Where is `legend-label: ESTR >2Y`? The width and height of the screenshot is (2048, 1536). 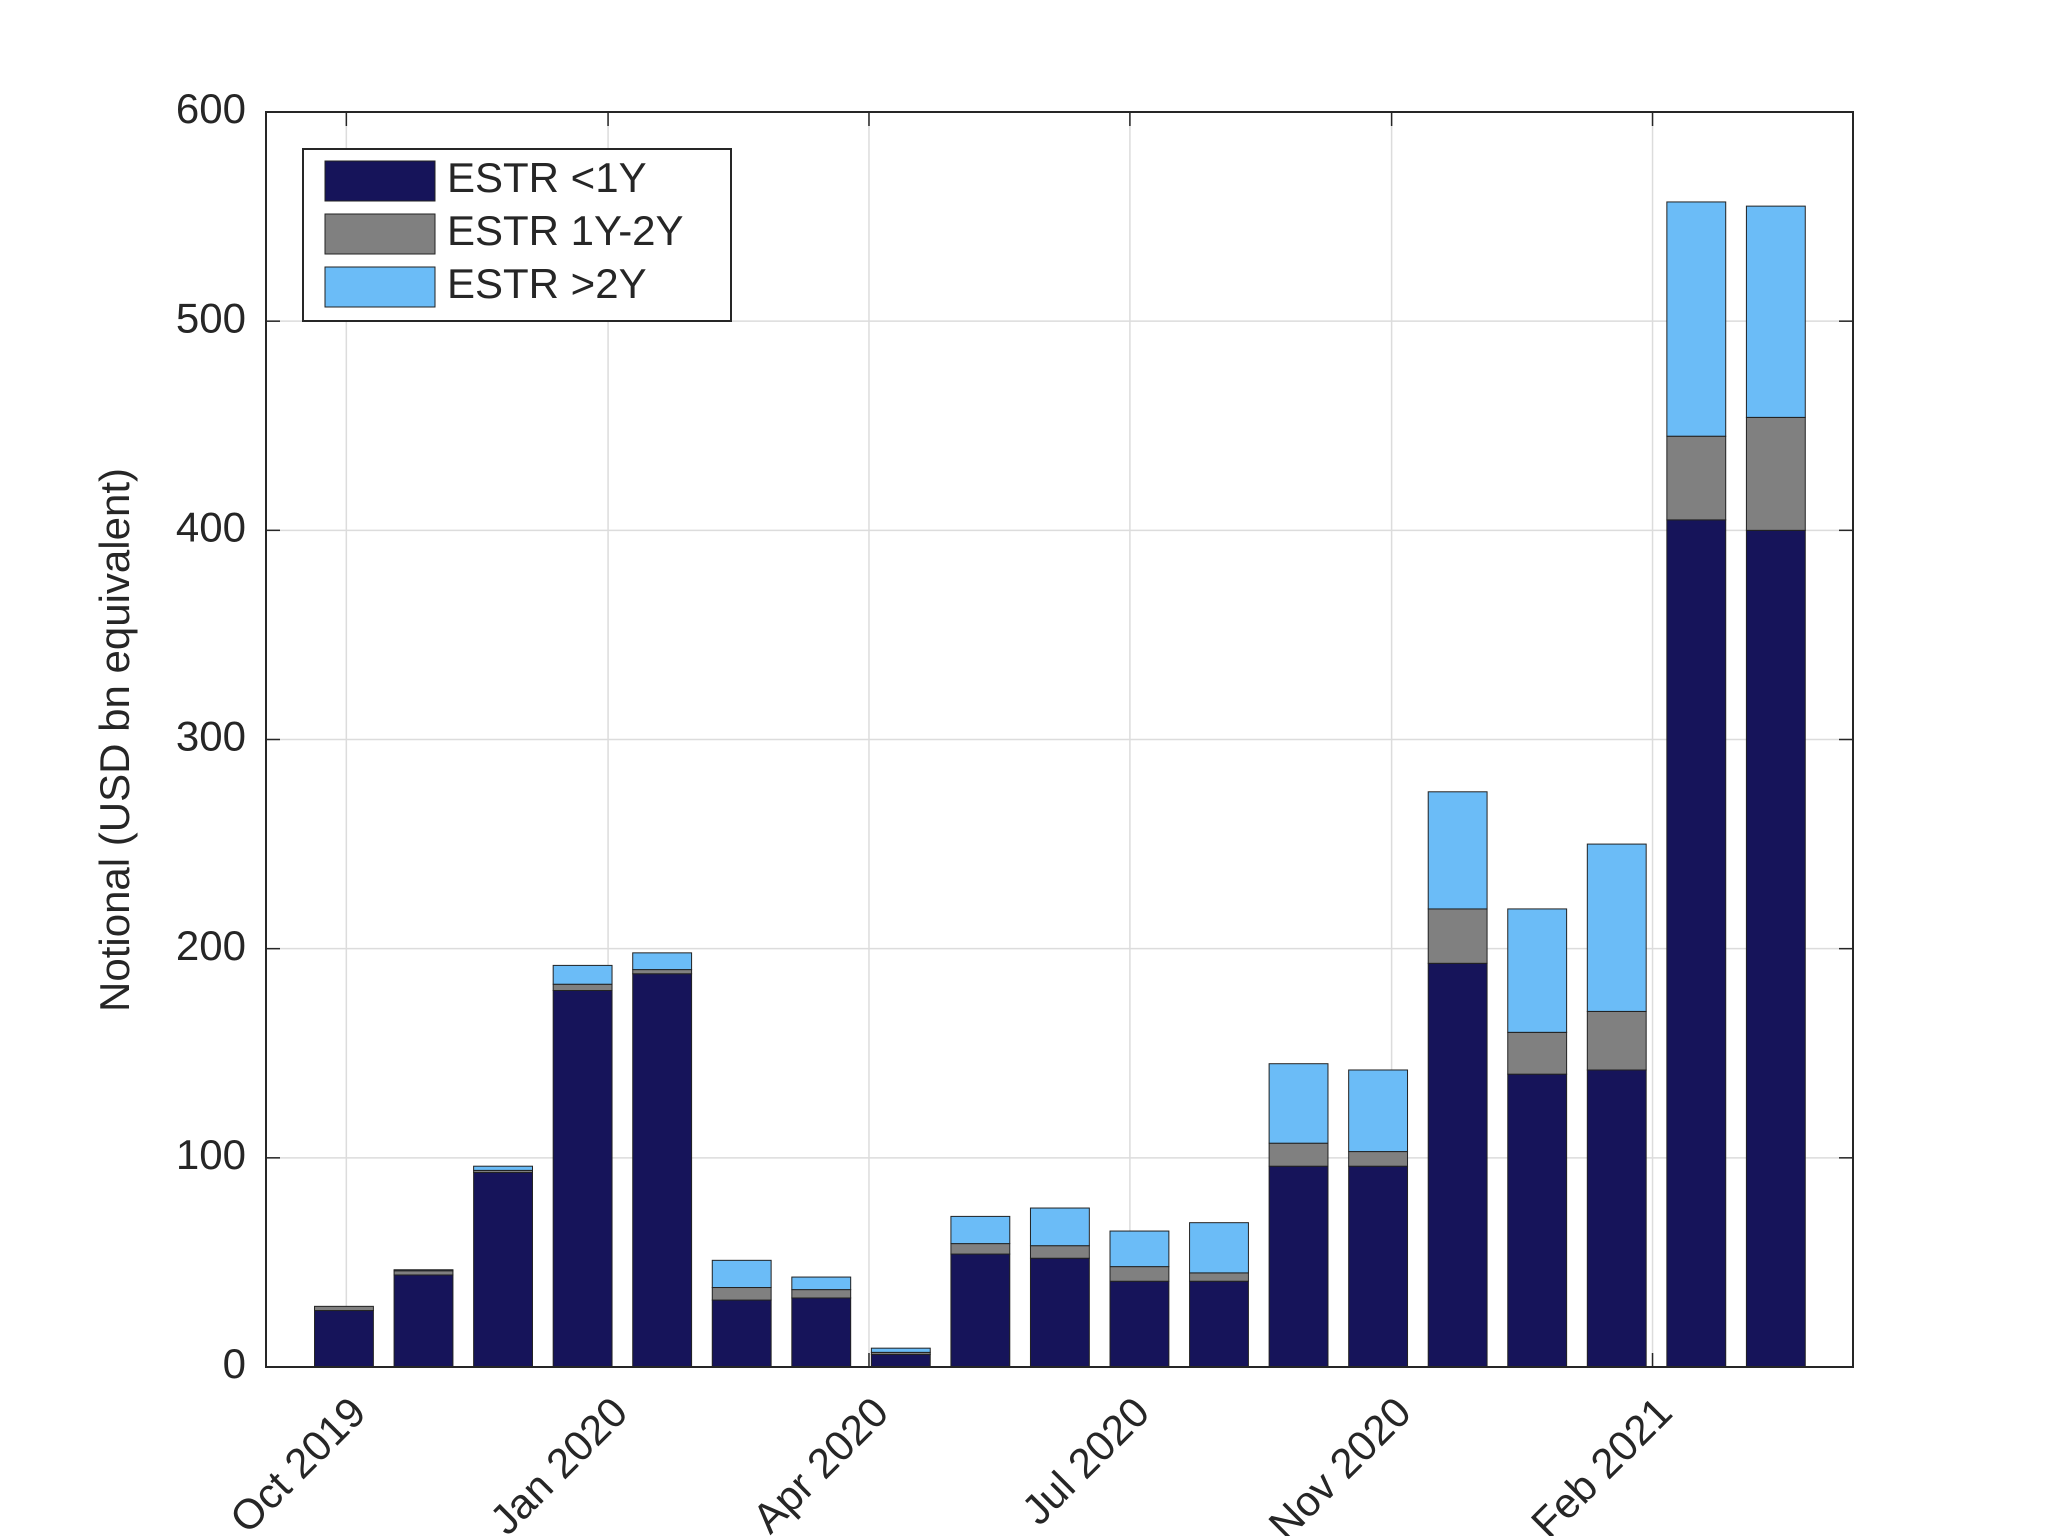
legend-label: ESTR >2Y is located at coordinates (547, 283).